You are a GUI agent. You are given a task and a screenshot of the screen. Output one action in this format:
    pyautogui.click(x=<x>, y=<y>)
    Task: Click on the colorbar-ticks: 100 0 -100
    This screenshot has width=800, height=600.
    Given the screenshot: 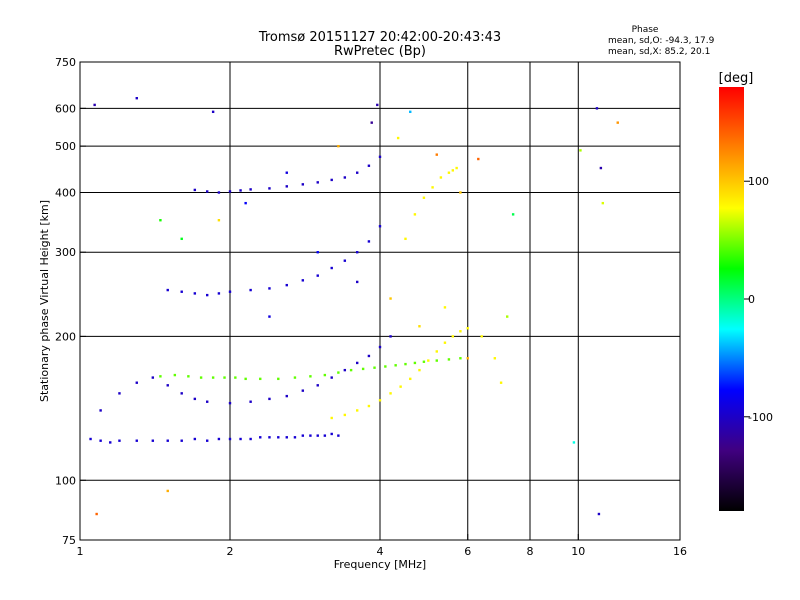 What is the action you would take?
    pyautogui.click(x=758, y=299)
    